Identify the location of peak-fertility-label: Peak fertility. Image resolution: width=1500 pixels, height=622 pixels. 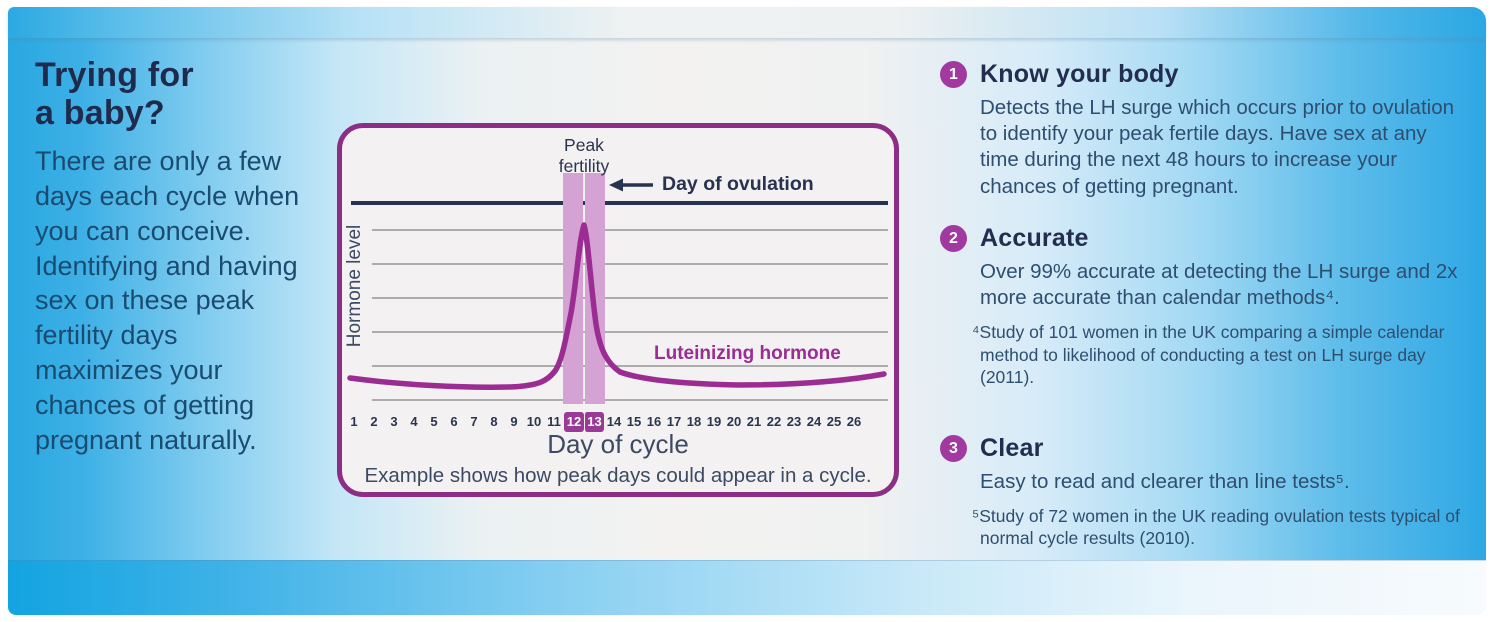
(584, 155).